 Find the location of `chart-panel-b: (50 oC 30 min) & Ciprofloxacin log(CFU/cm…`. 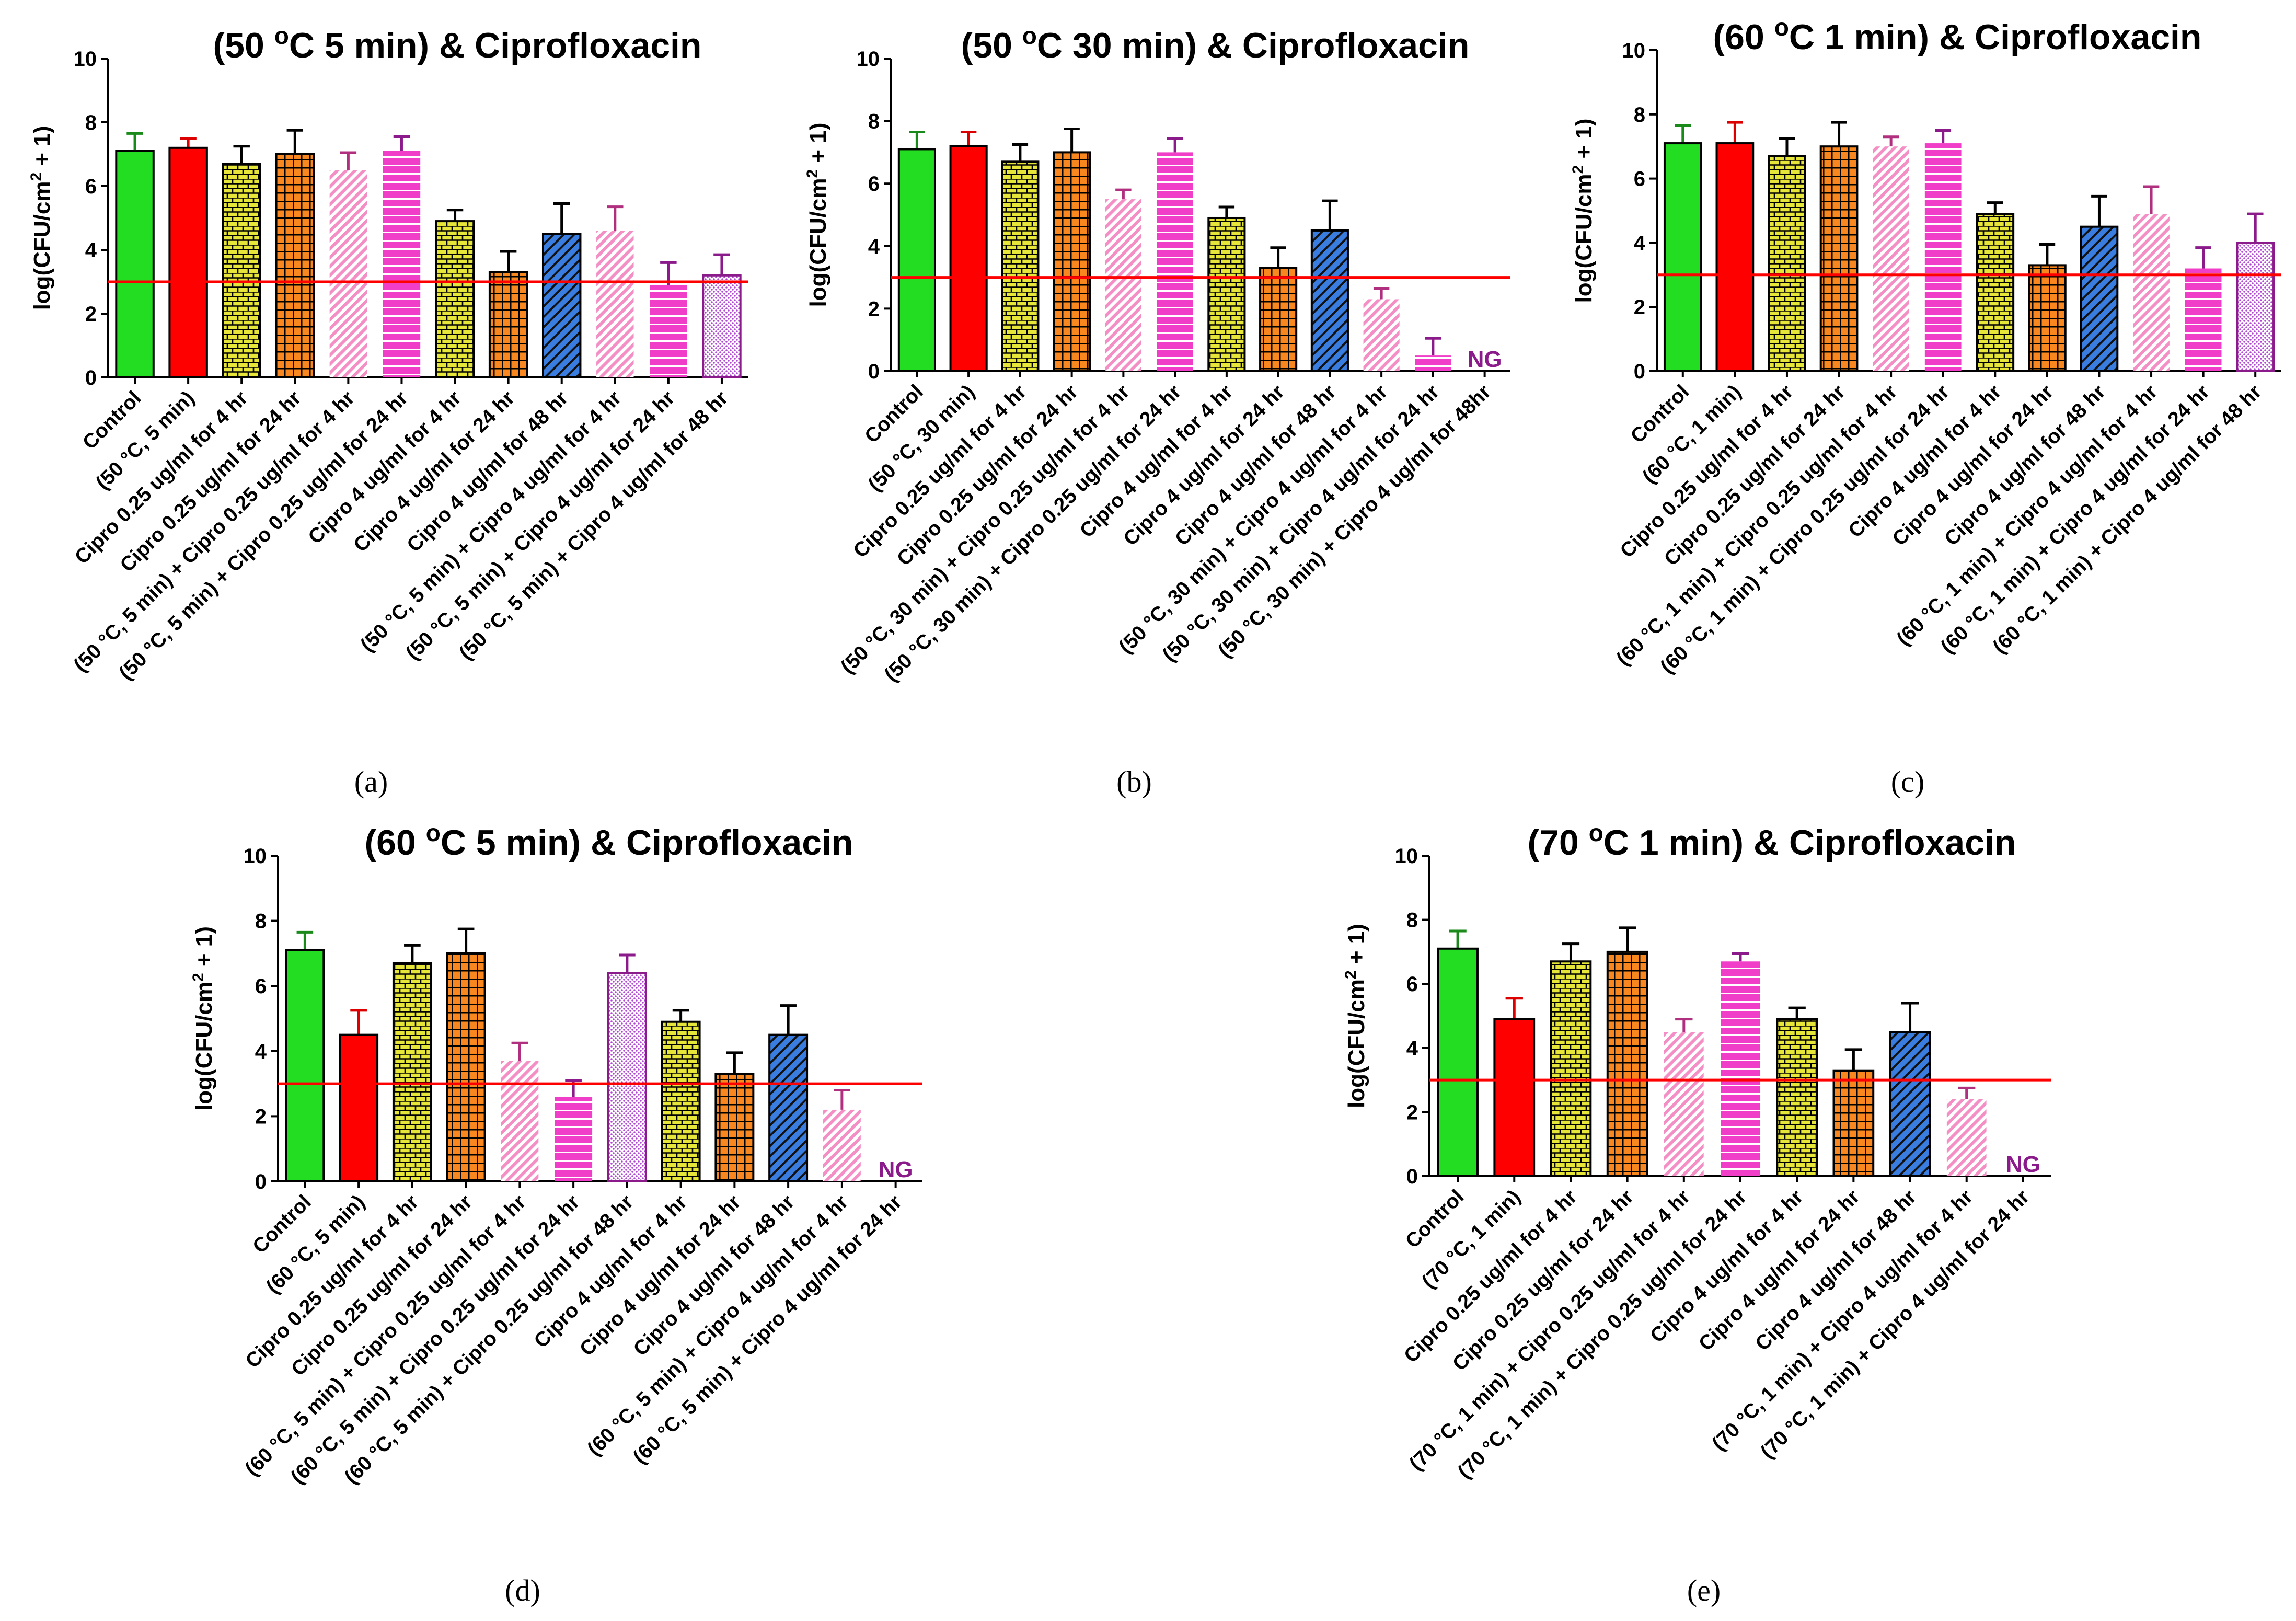

chart-panel-b: (50 oC 30 min) & Ciprofloxacin log(CFU/cm… is located at coordinates (1157, 410).